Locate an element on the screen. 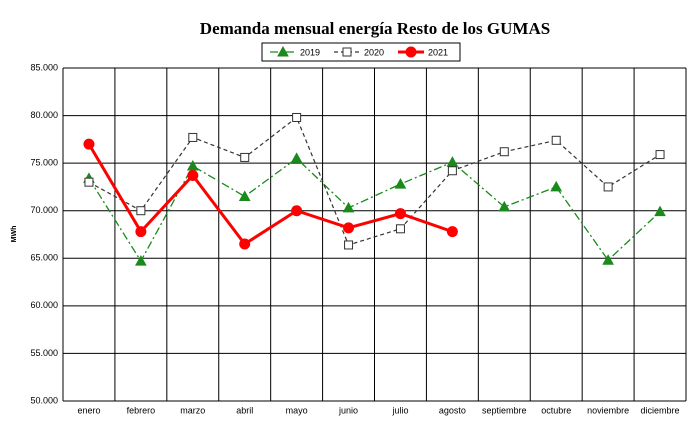 This screenshot has height=436, width=694. x-tick-label: abril is located at coordinates (244, 410).